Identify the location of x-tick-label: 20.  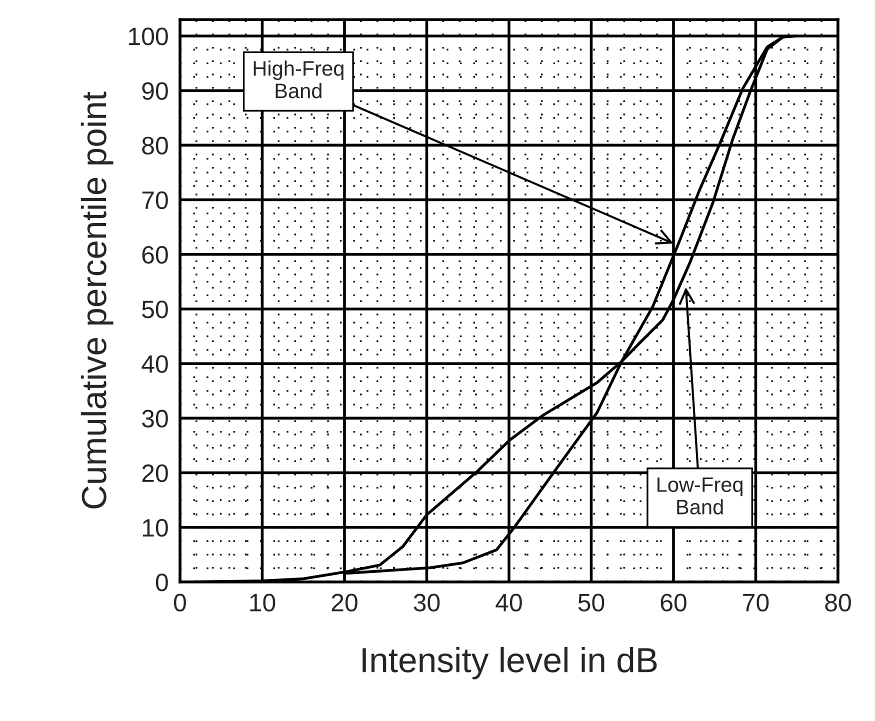
(345, 603).